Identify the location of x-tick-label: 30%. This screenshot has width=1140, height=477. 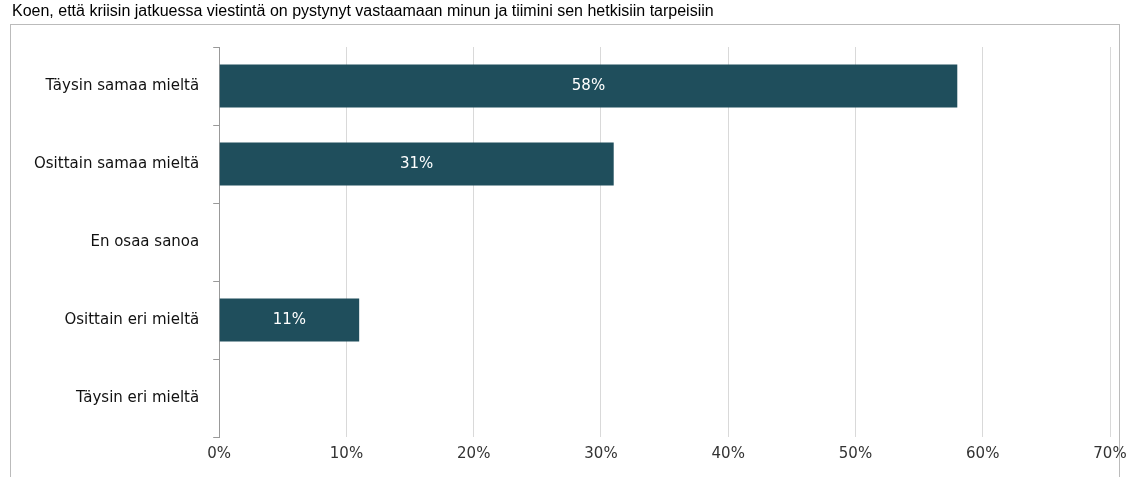
(601, 452).